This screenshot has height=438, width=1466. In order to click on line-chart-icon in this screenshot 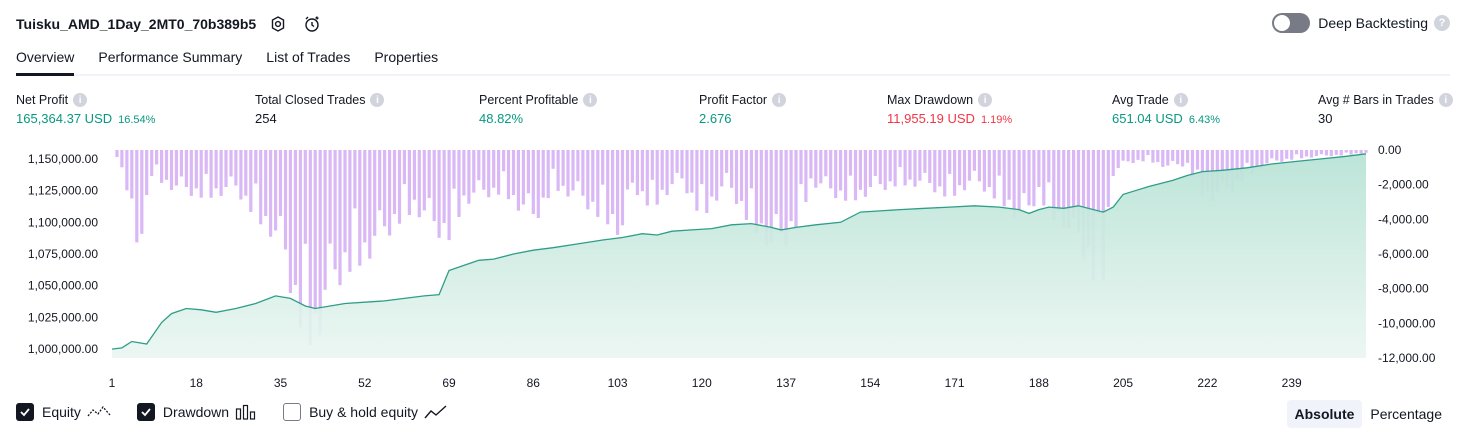, I will do `click(436, 412)`.